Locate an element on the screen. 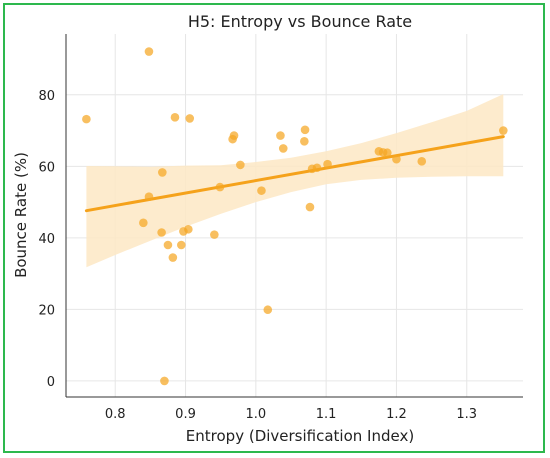  x-tick-label: 1.2 is located at coordinates (396, 414).